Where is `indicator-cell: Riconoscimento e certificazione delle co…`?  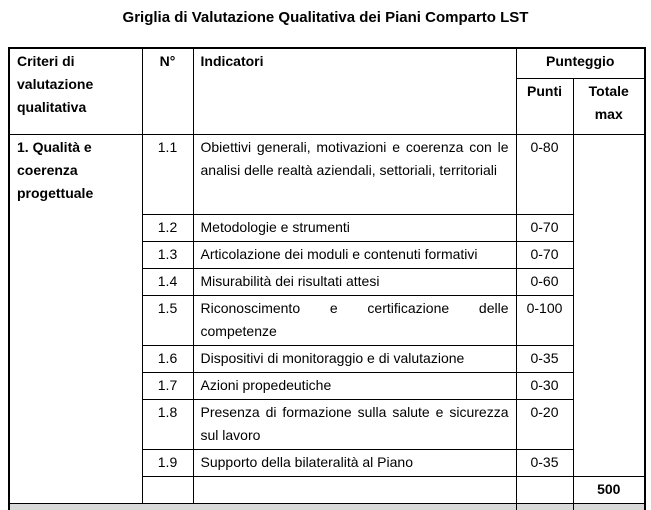
indicator-cell: Riconoscimento e certificazione delle co… is located at coordinates (354, 320).